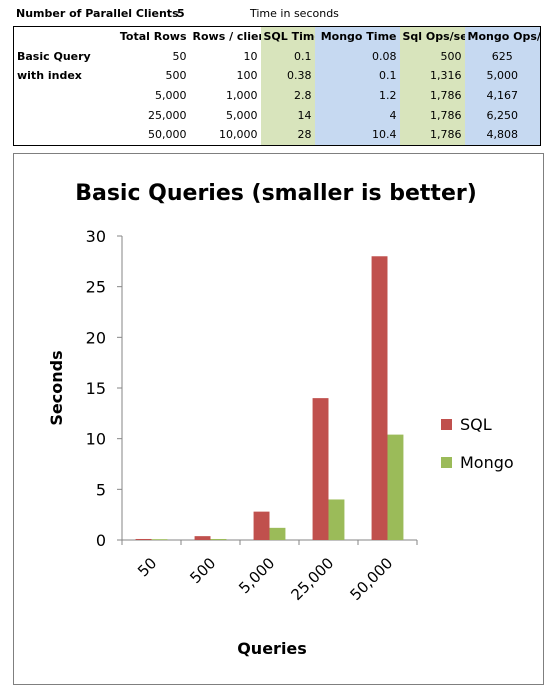  Describe the element at coordinates (179, 56) in the screenshot. I see `table-cell: 50` at that location.